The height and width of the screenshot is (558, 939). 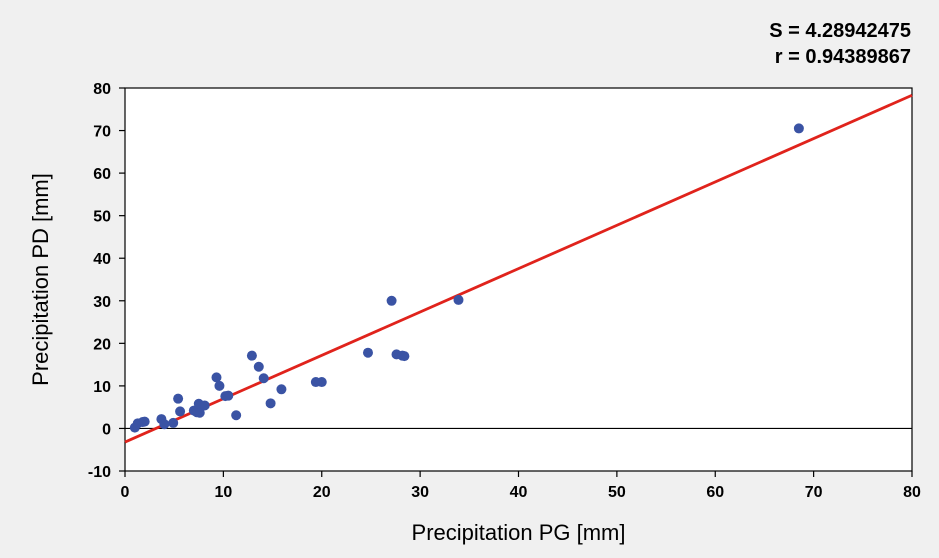 What do you see at coordinates (223, 492) in the screenshot?
I see `x-tick-label: 10` at bounding box center [223, 492].